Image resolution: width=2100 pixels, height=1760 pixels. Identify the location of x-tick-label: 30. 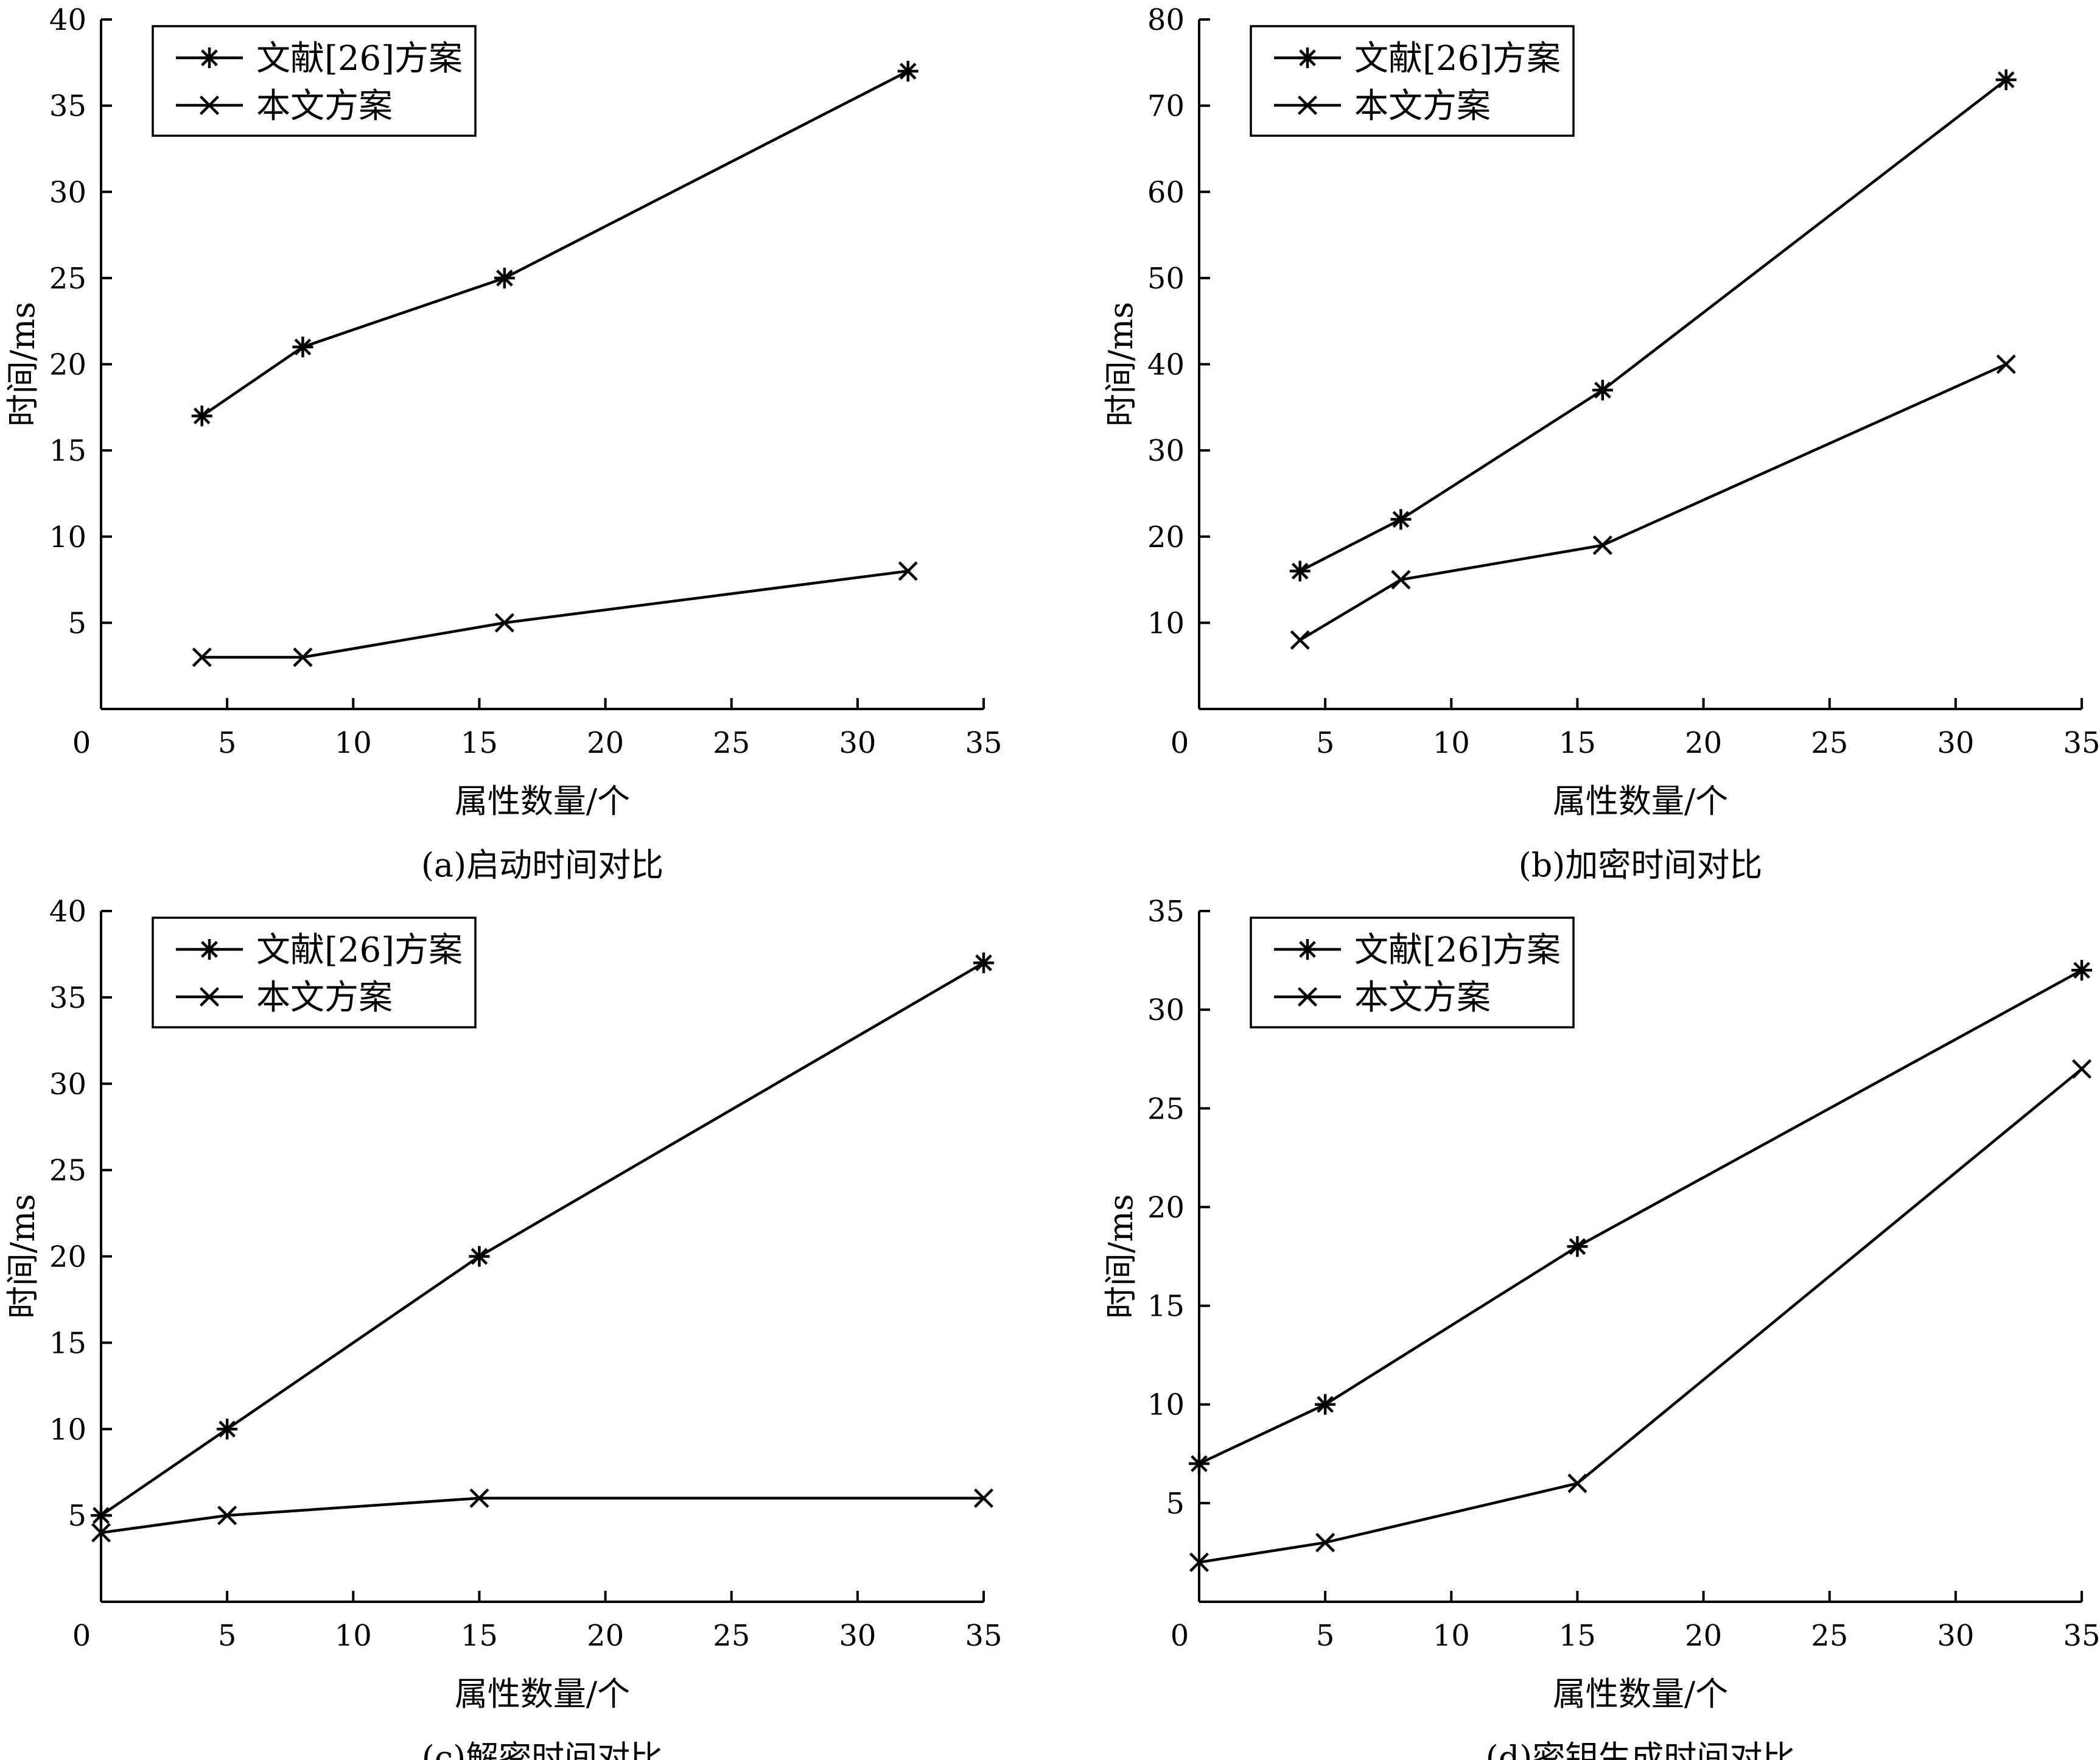
(857, 1636).